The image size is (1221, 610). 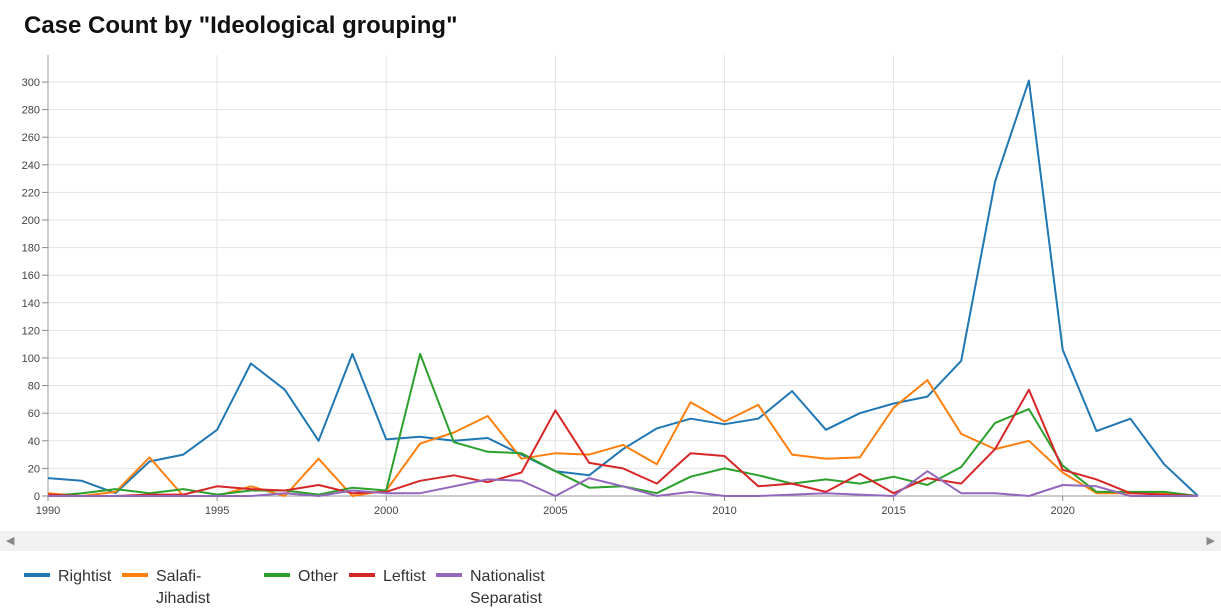 I want to click on chart-title: Case Count by "Ideological grouping", so click(x=241, y=25).